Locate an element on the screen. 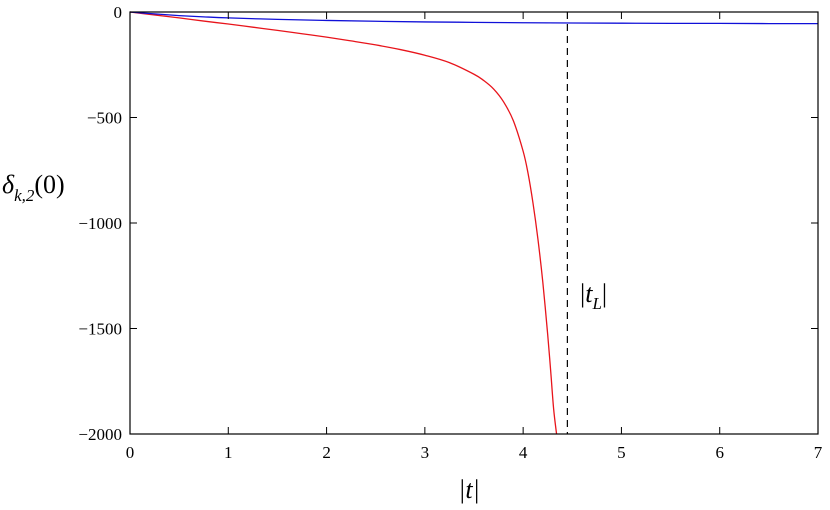  y-tick-label: 0 is located at coordinates (118, 12).